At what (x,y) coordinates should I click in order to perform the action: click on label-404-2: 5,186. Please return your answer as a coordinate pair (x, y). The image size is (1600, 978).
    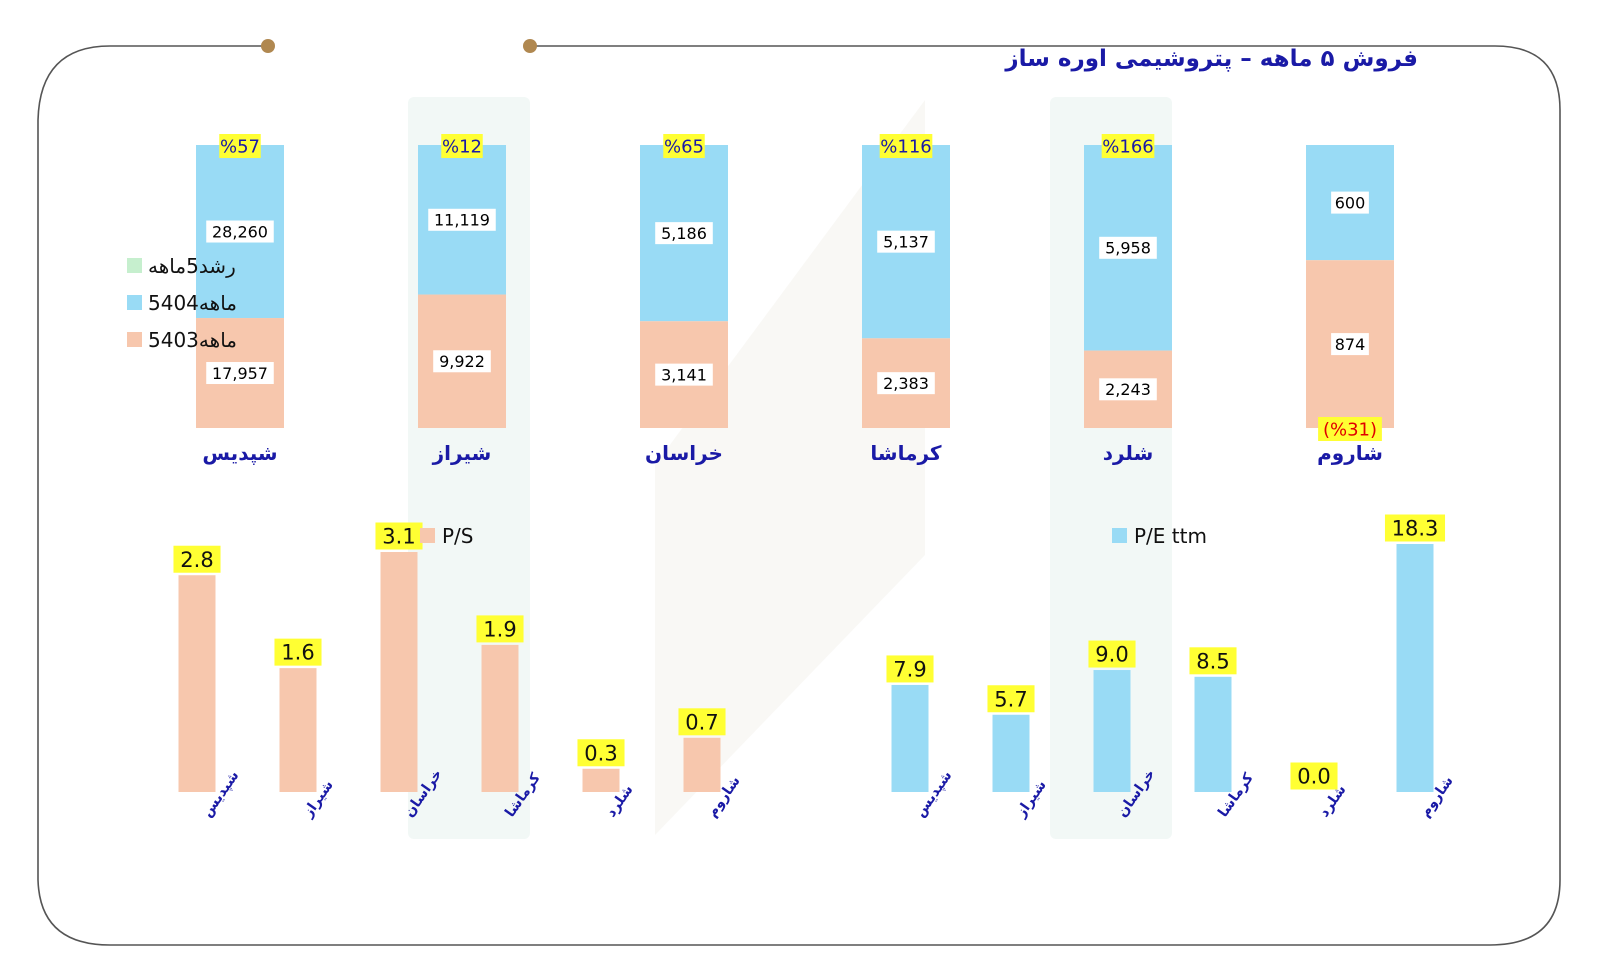
    Looking at the image, I should click on (684, 233).